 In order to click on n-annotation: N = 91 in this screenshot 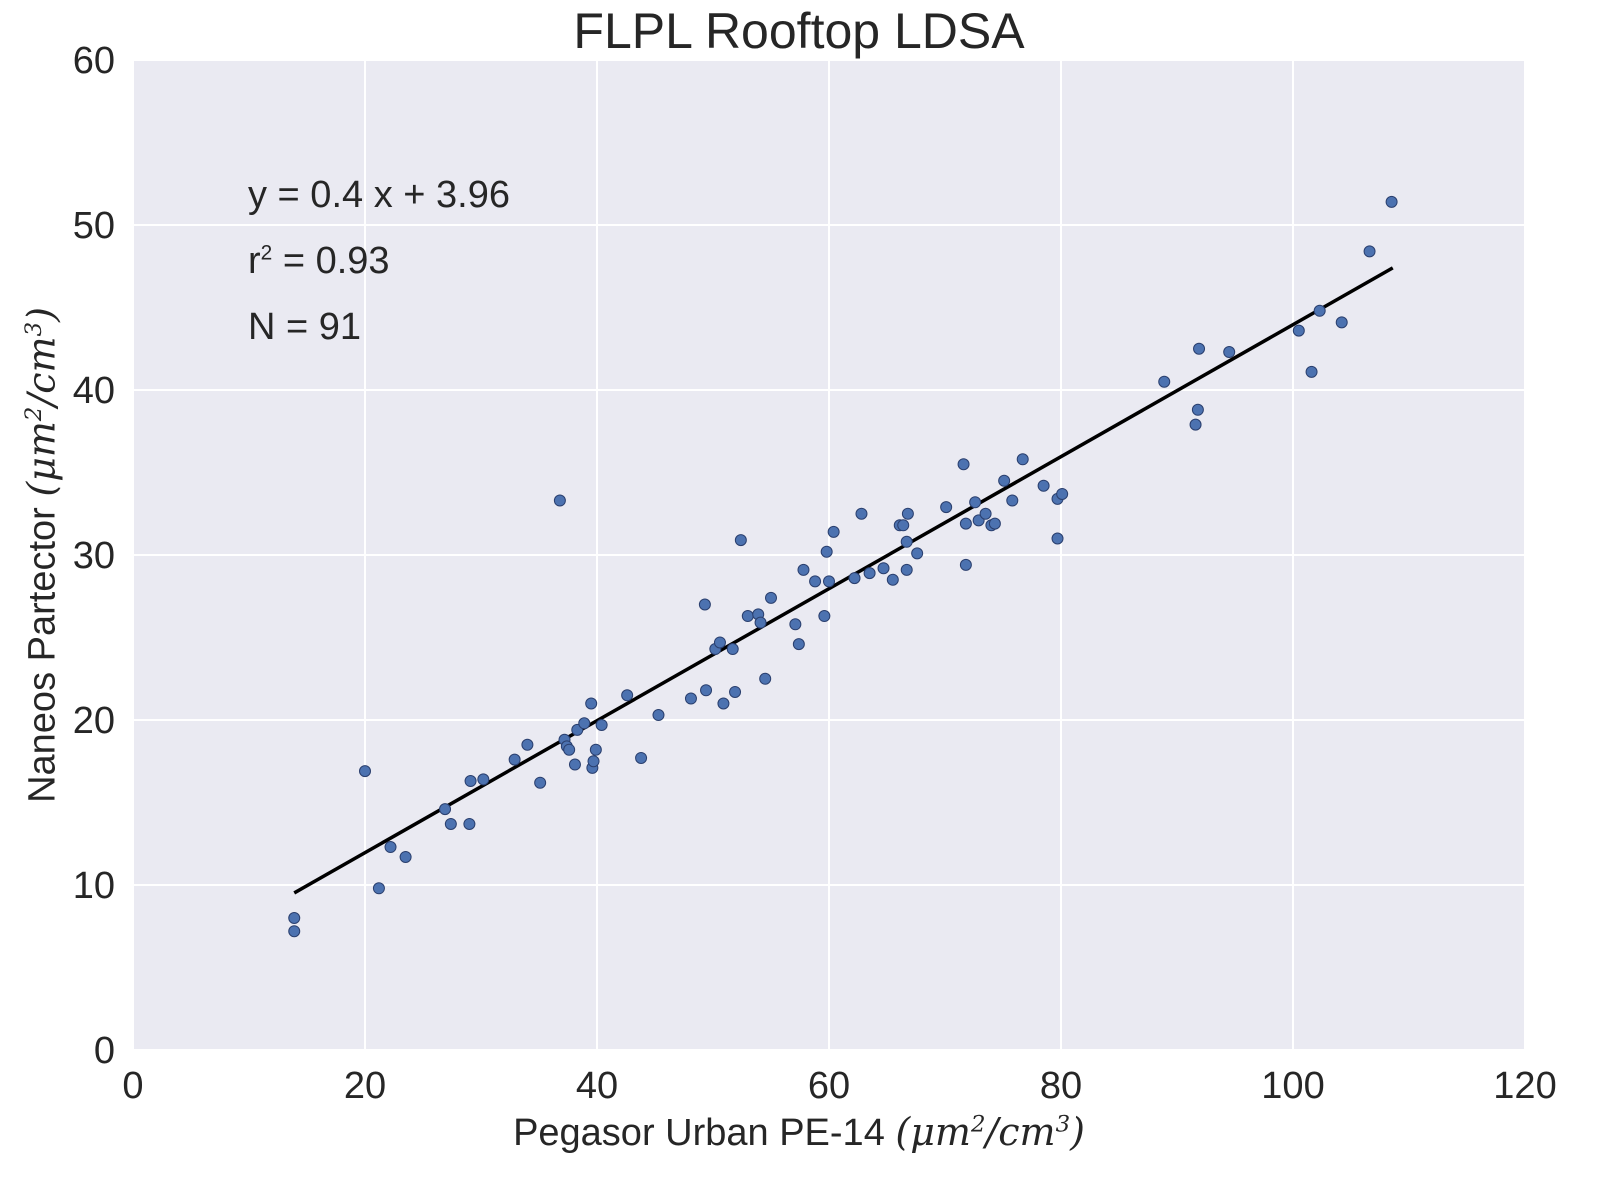, I will do `click(305, 327)`.